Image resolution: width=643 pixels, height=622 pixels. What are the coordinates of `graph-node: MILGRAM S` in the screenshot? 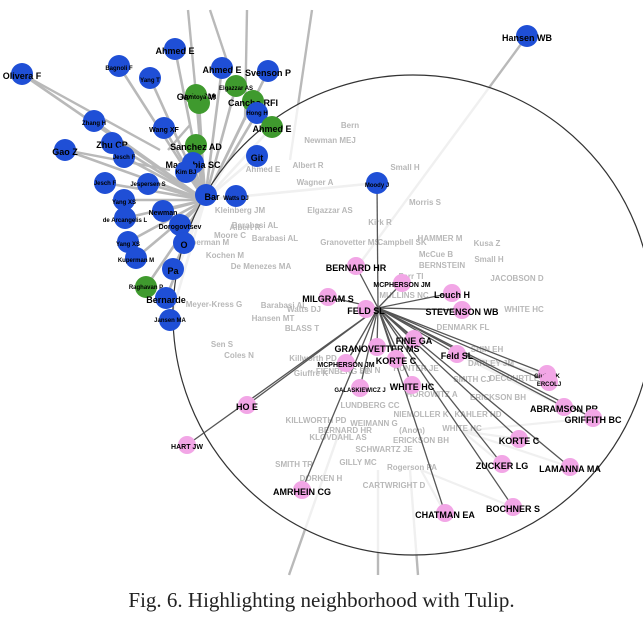 It's located at (328, 297).